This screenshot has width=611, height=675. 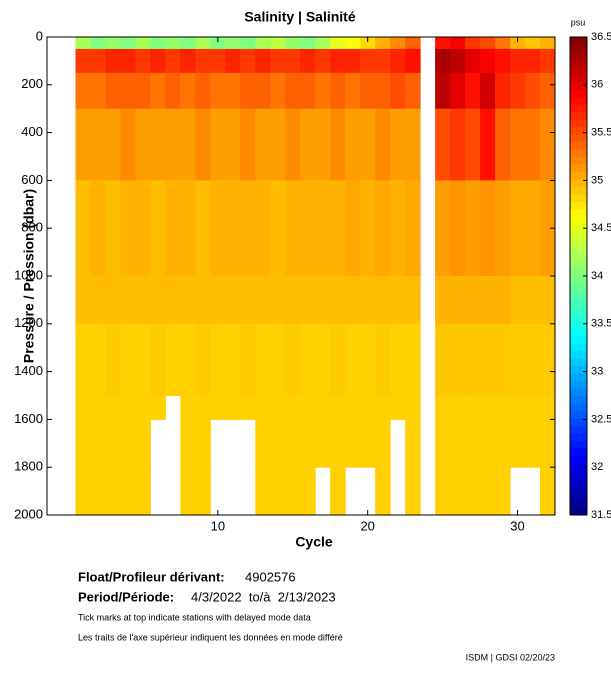 I want to click on y-tick-label: 200, so click(x=32, y=83).